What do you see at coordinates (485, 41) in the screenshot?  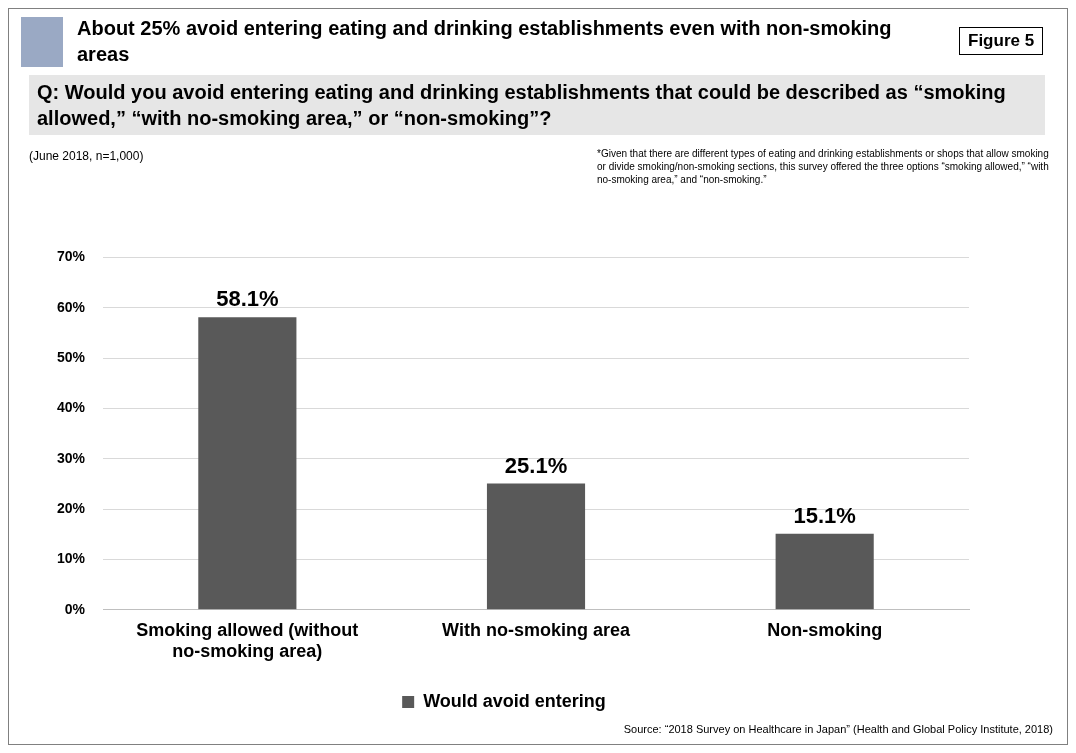 I see `chart-title: About 25% avoid entering eating and drinking establishments even with non-smoking areas` at bounding box center [485, 41].